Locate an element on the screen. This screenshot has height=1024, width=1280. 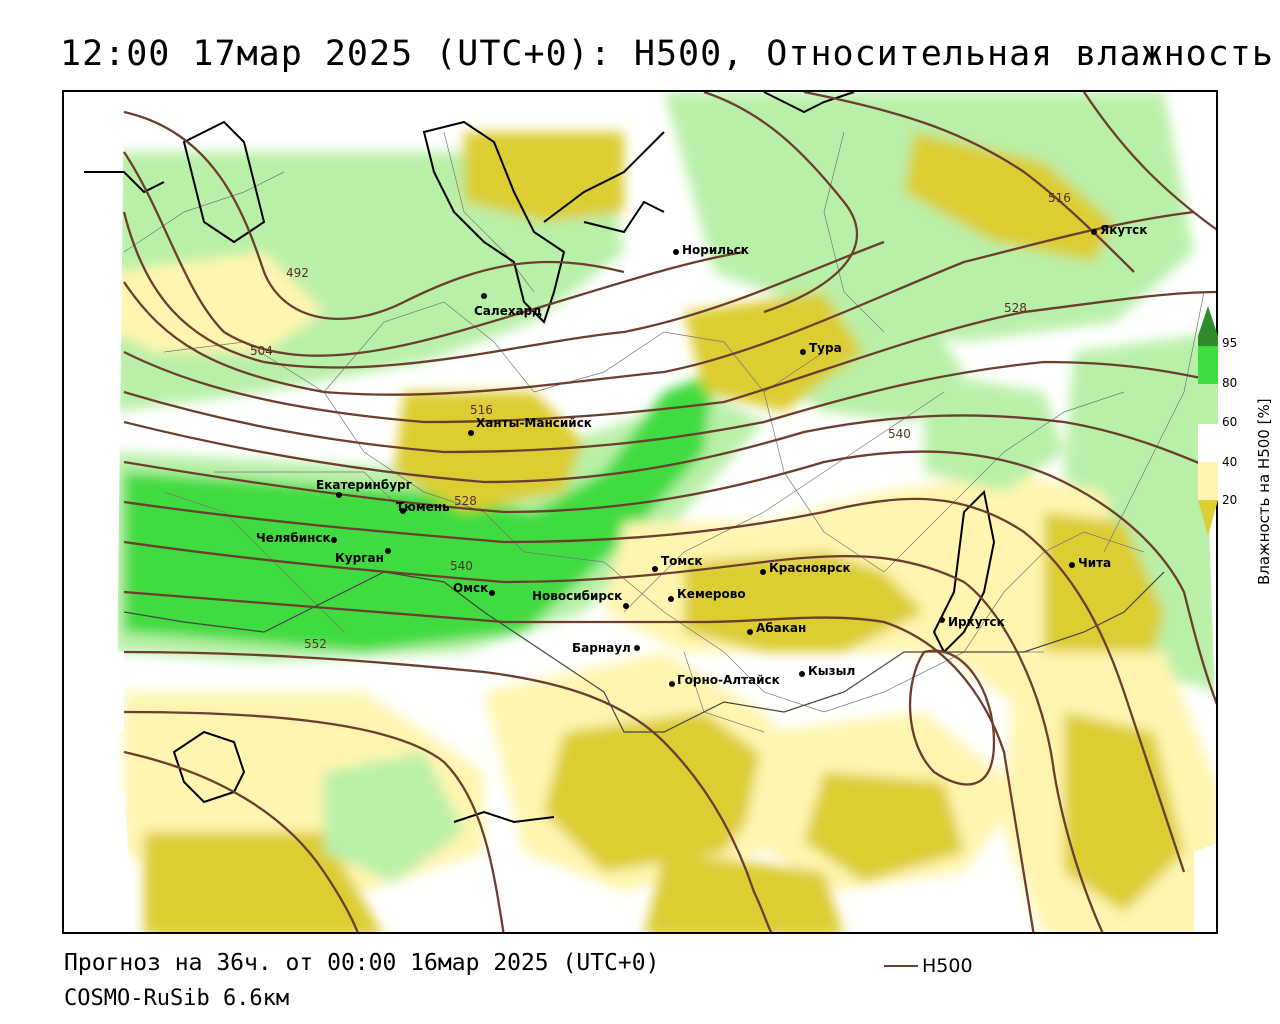
city-chelyabinsk: Челябинск is located at coordinates (296, 538).